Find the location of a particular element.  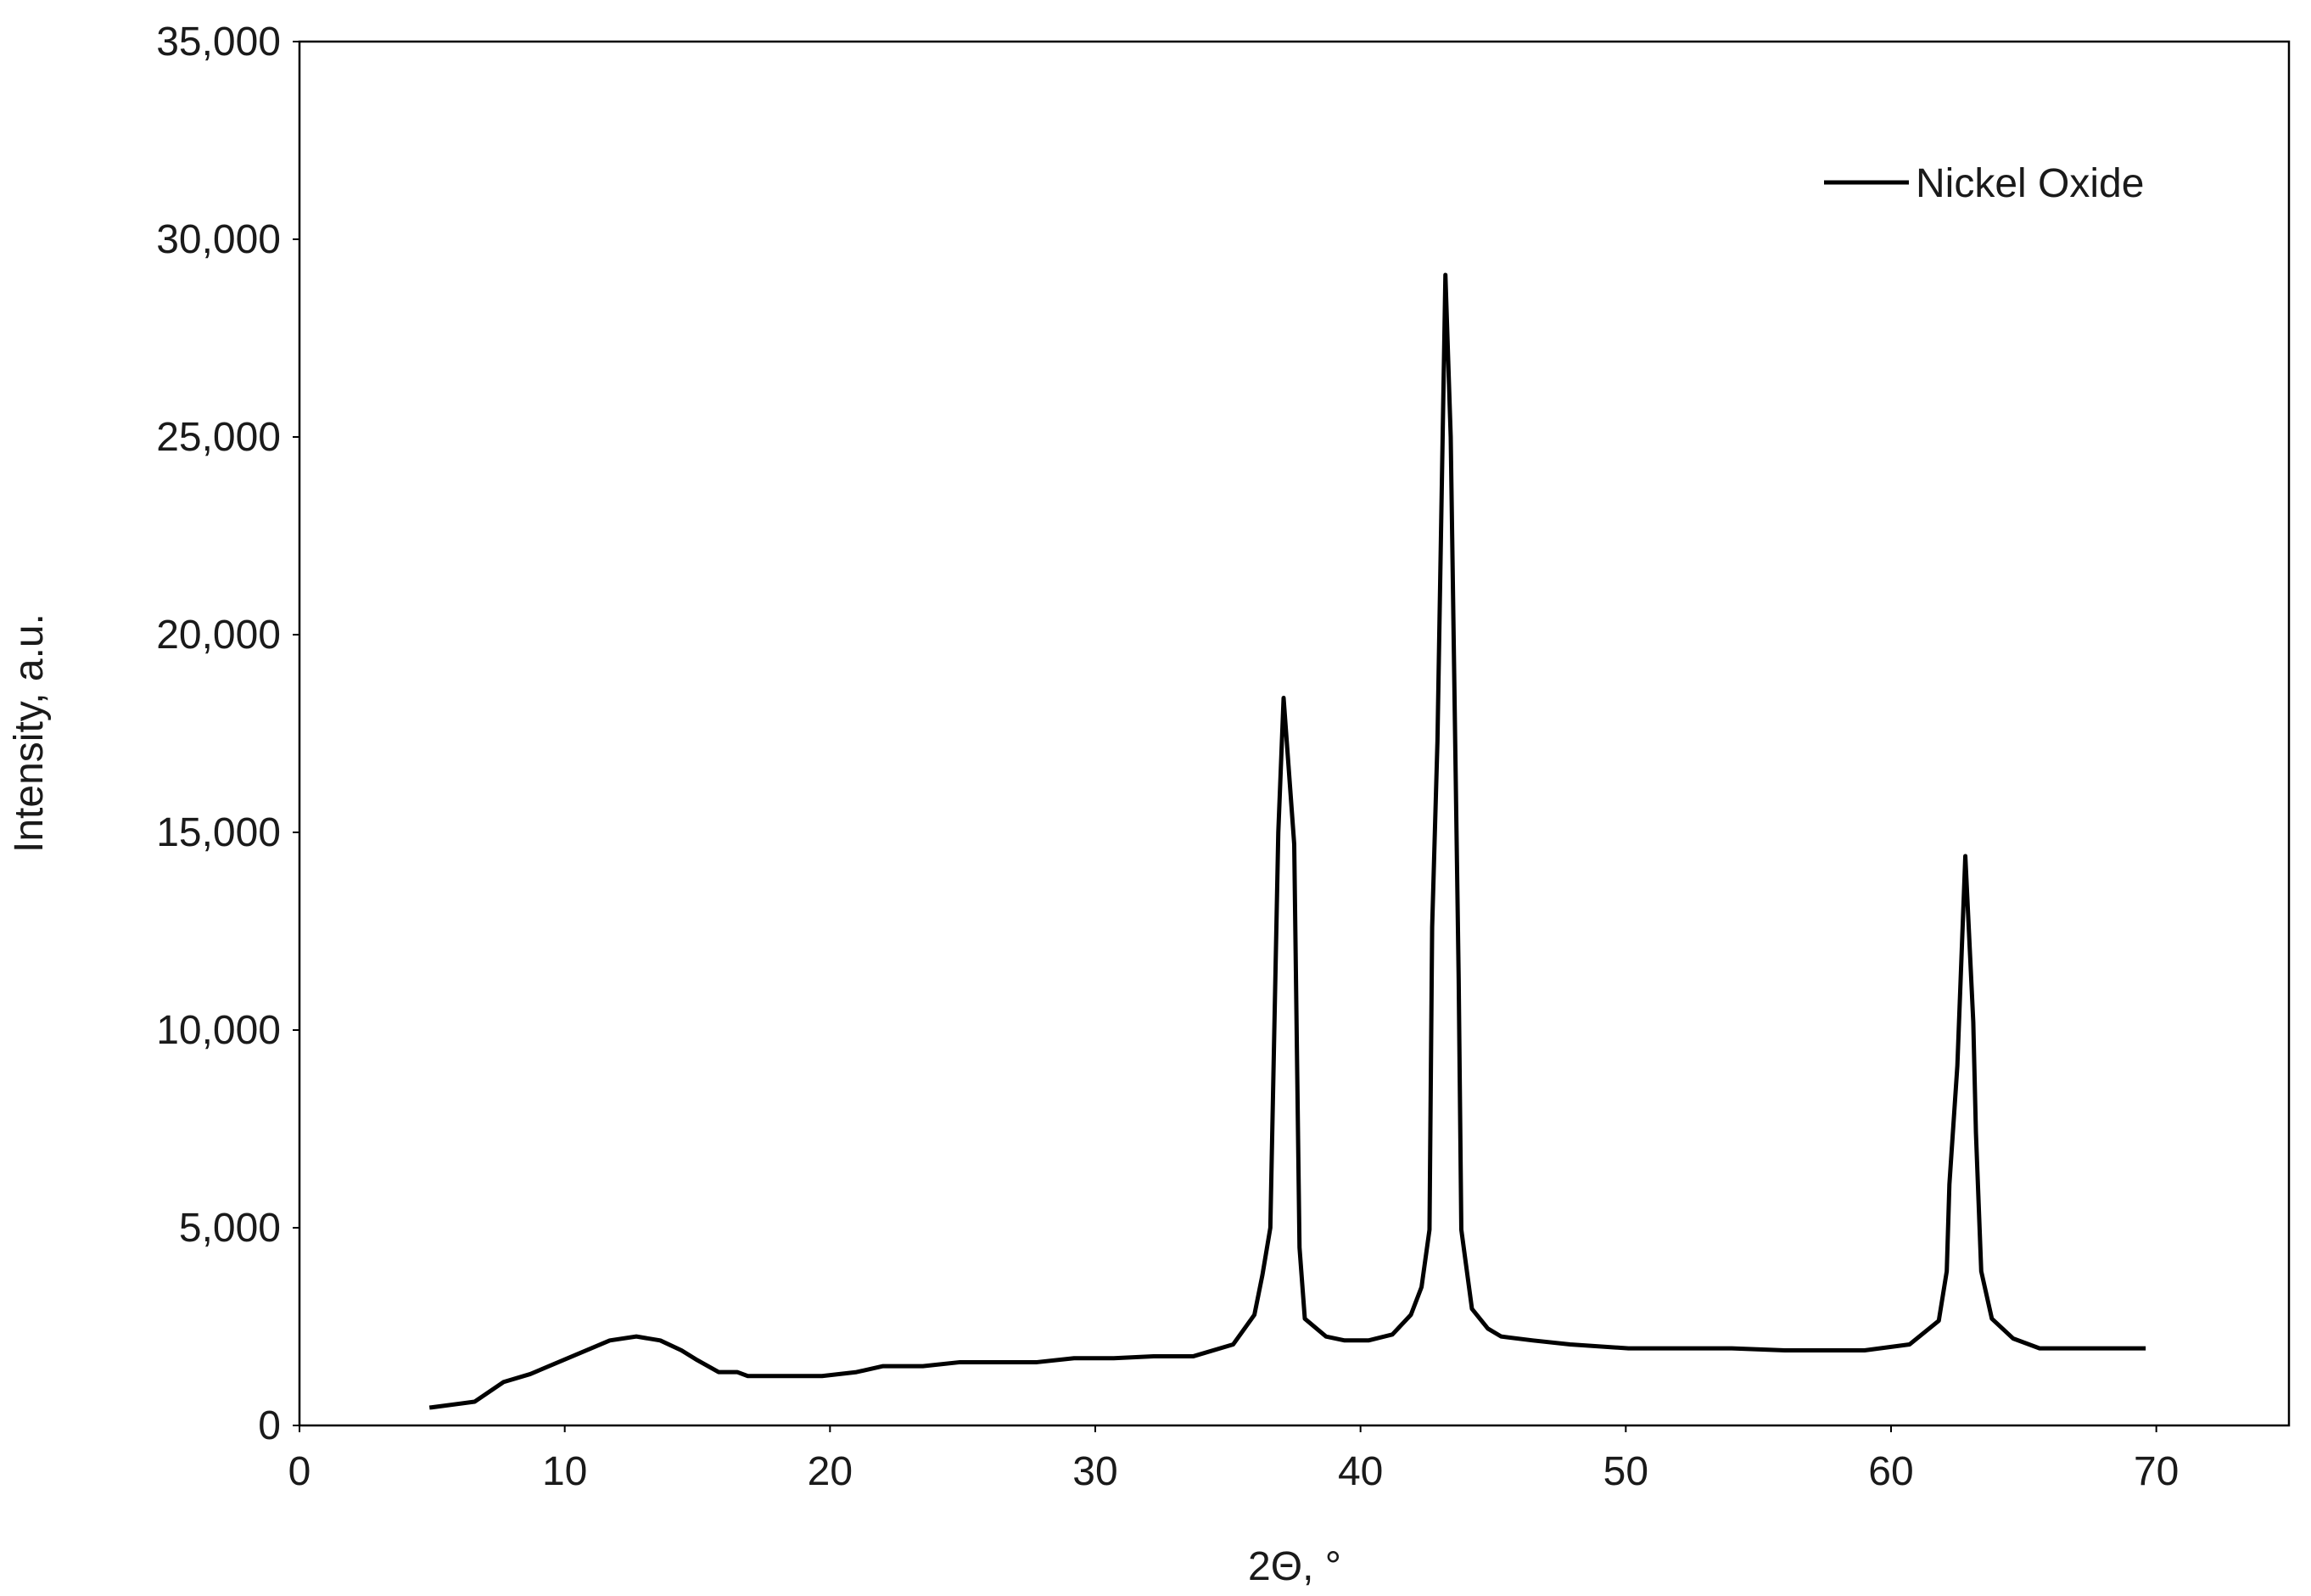

x-tick-label: 30 is located at coordinates (1094, 1471).